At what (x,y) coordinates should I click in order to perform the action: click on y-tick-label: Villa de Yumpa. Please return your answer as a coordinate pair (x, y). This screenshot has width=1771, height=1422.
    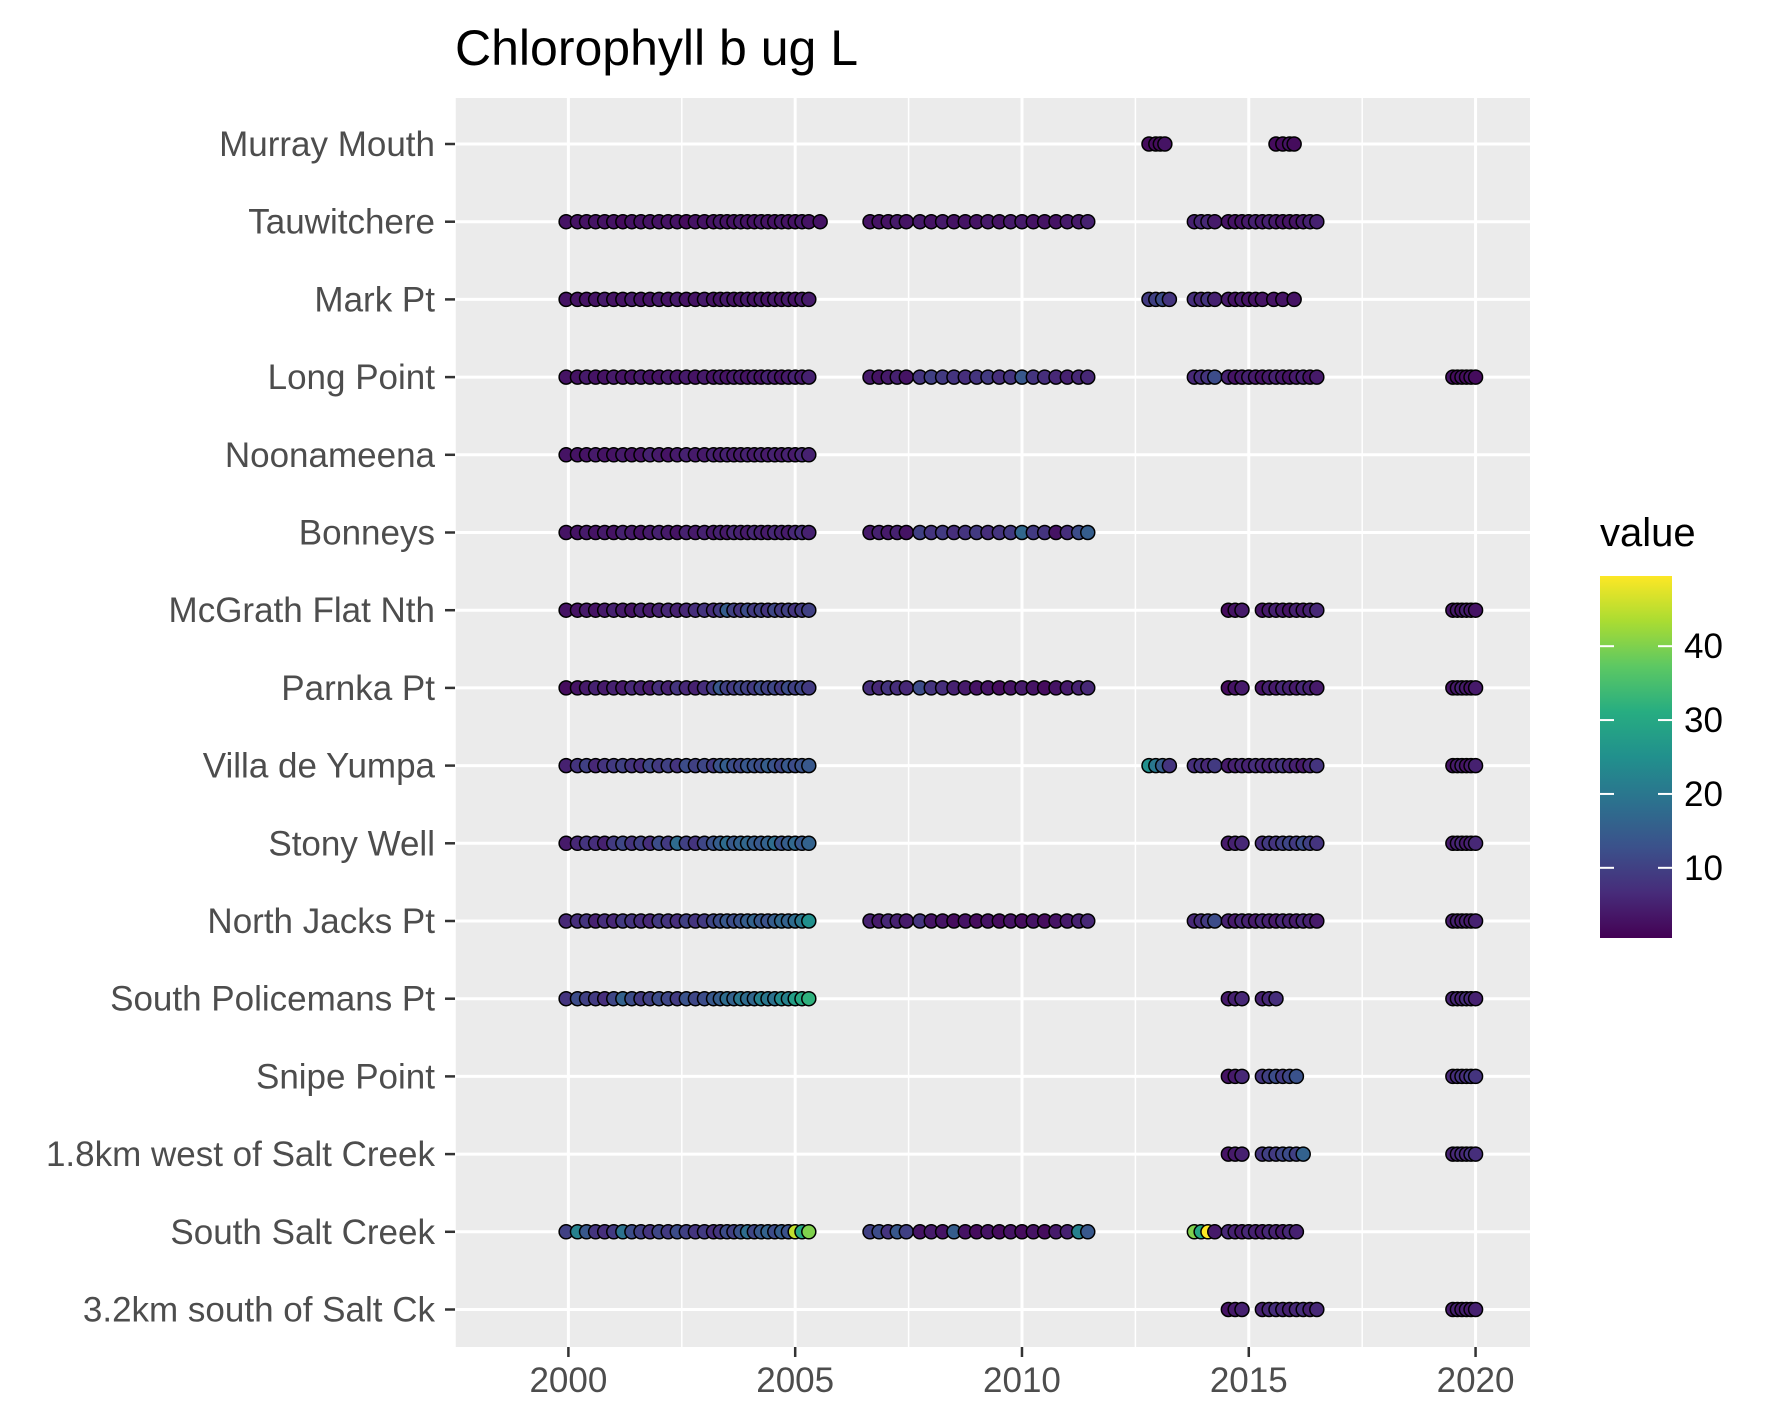
    Looking at the image, I should click on (319, 766).